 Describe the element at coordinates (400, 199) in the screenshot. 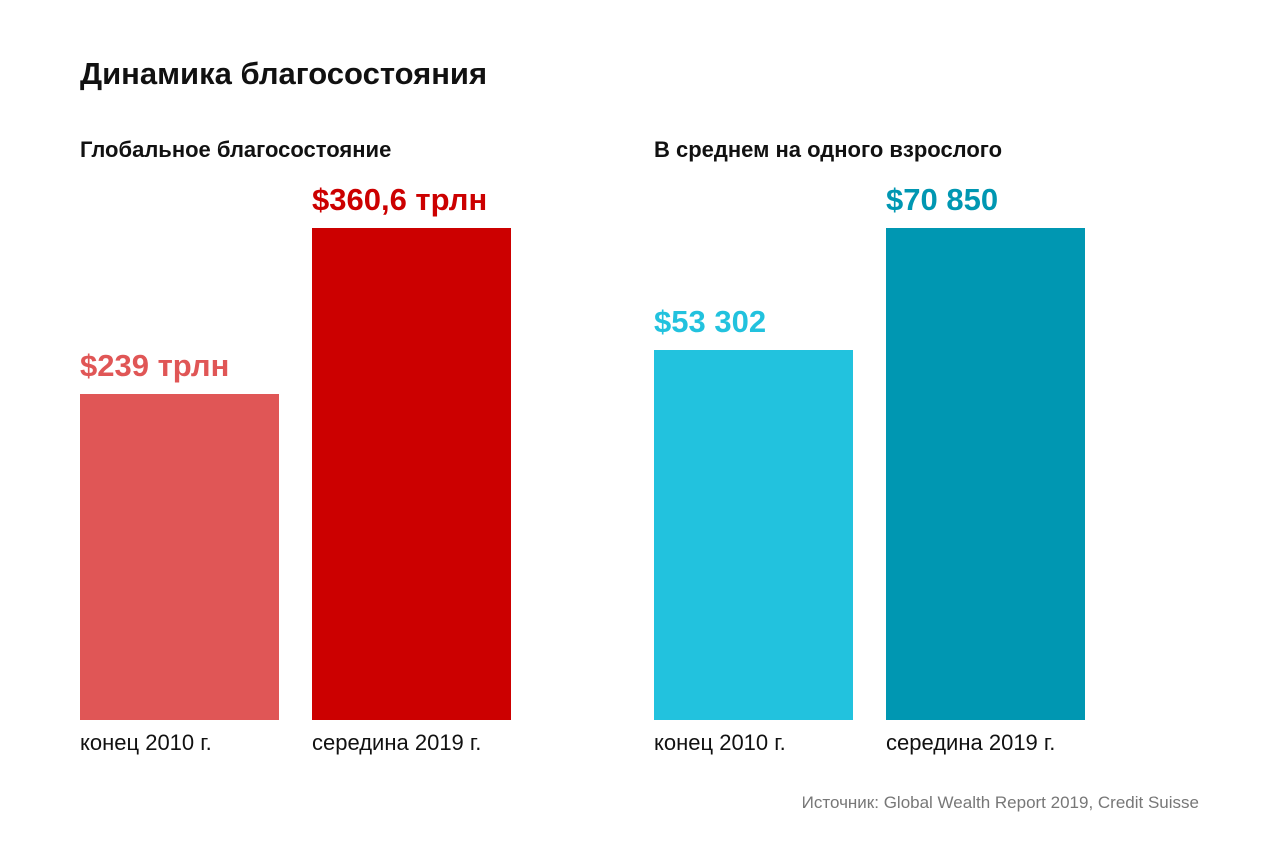

I see `value-label-global-2019: $360,6 трлн` at that location.